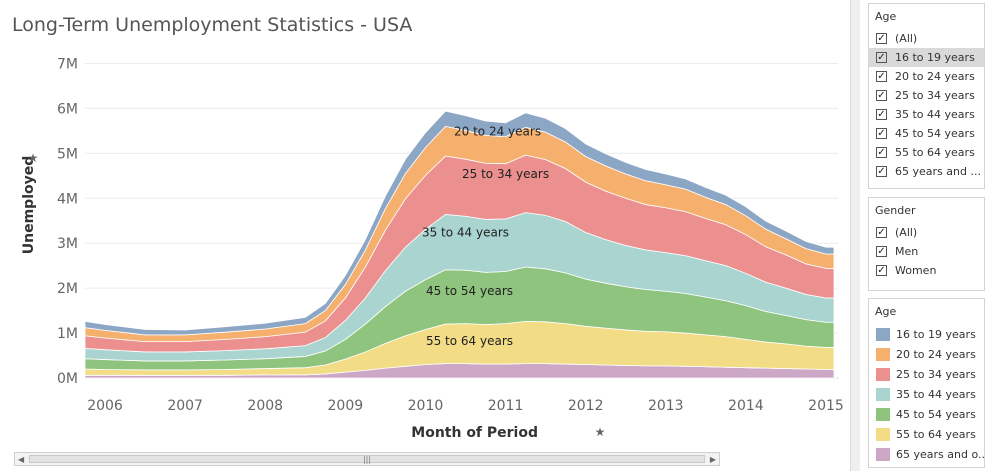 This screenshot has width=988, height=471. I want to click on gender-filter-option: ✓ Men, so click(926, 251).